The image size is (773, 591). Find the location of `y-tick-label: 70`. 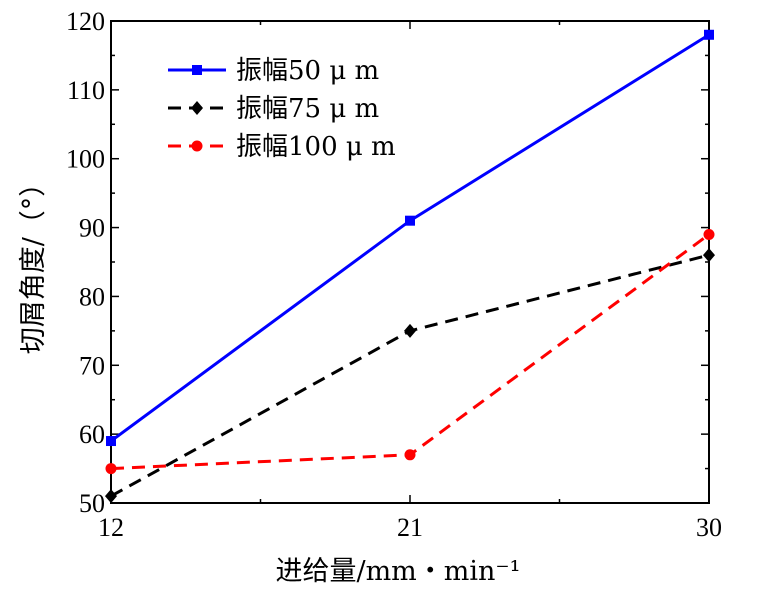

y-tick-label: 70 is located at coordinates (92, 365).